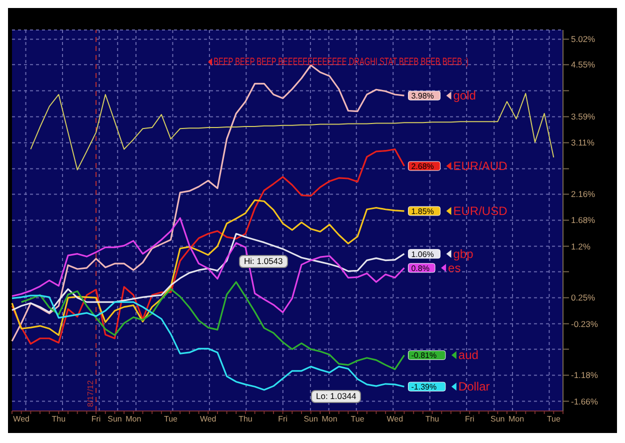 The height and width of the screenshot is (443, 625). I want to click on y-tick-label: 5.02%, so click(583, 39).